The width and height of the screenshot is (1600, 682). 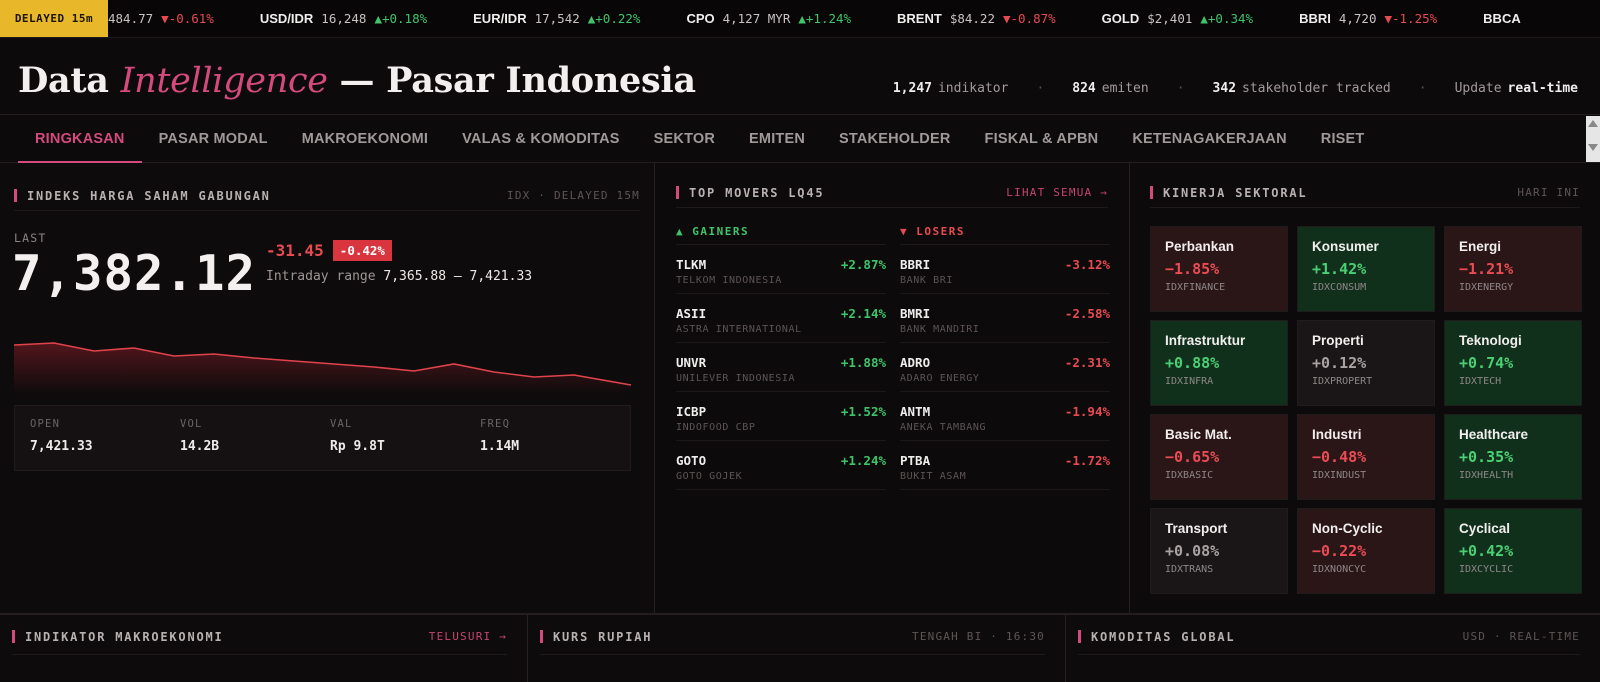 I want to click on sector-tile: Teknologi +0.74% IDXTECH, so click(x=1513, y=363).